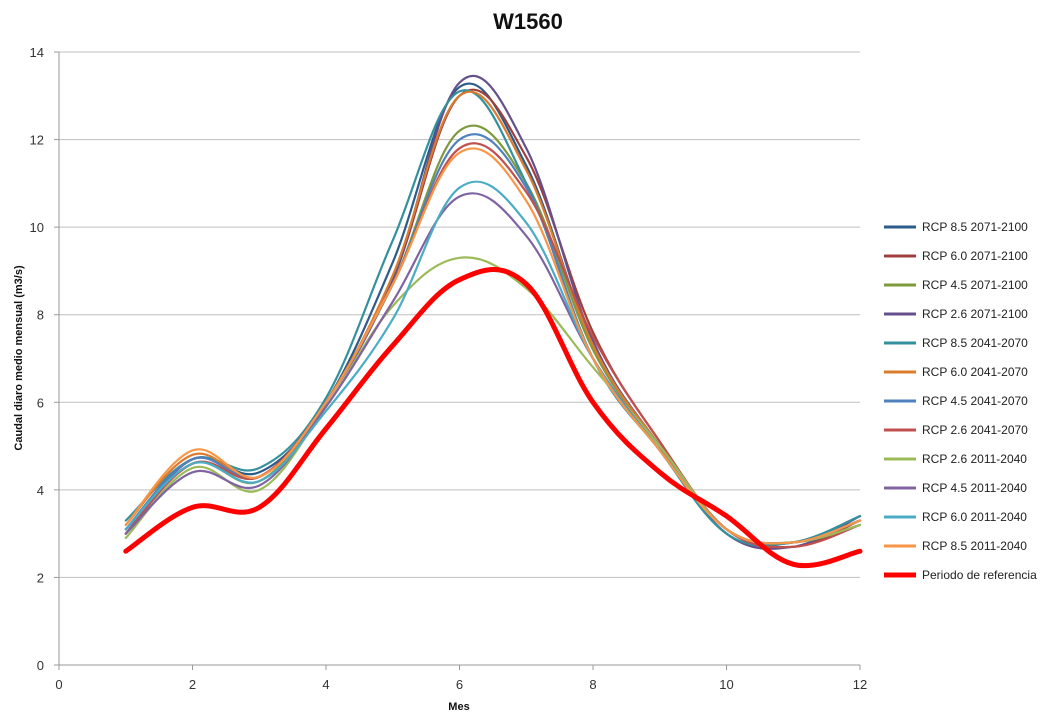  Describe the element at coordinates (458, 707) in the screenshot. I see `x-axis-label: Mes` at that location.